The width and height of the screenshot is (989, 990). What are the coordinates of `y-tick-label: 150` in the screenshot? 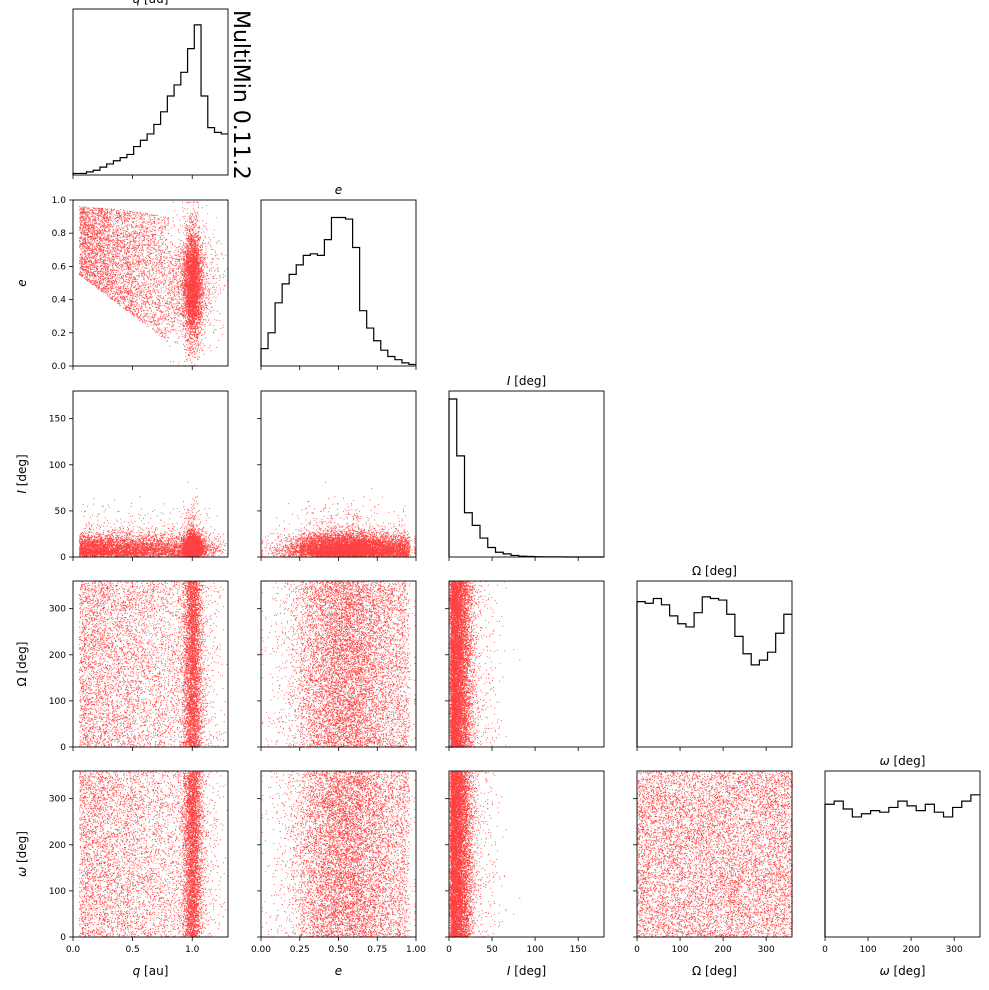 It's located at (57, 420).